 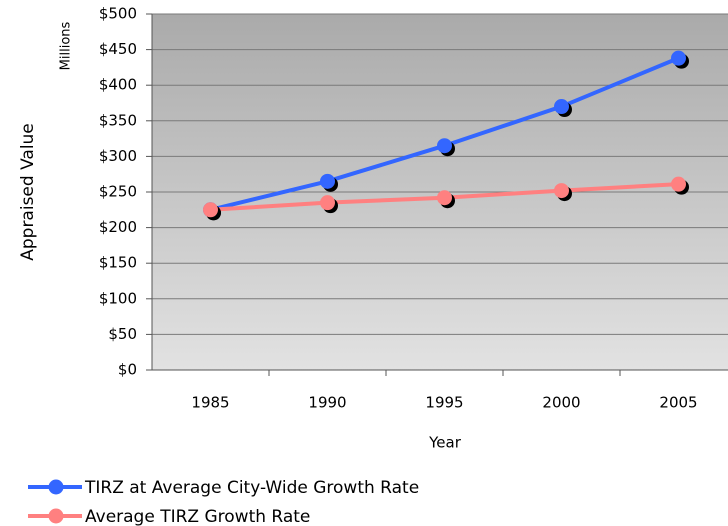 What do you see at coordinates (118, 227) in the screenshot?
I see `y-tick-label: $200` at bounding box center [118, 227].